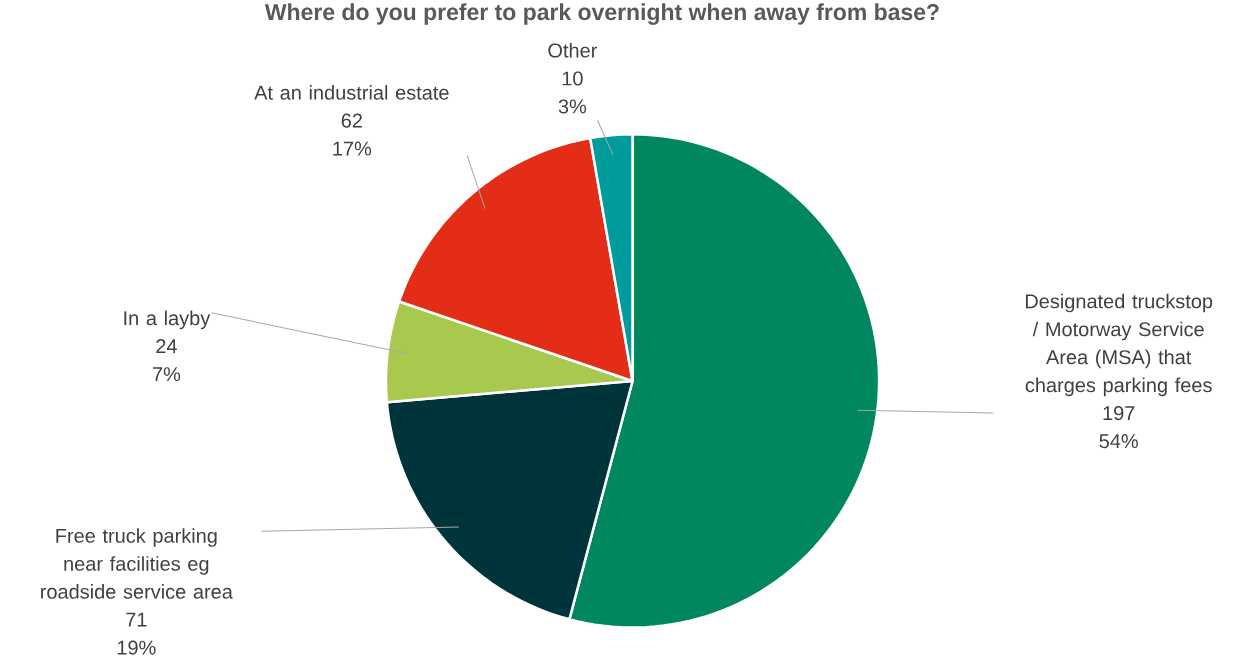 This screenshot has width=1250, height=656. Describe the element at coordinates (351, 92) in the screenshot. I see `slice-label: At an industrial estate` at that location.